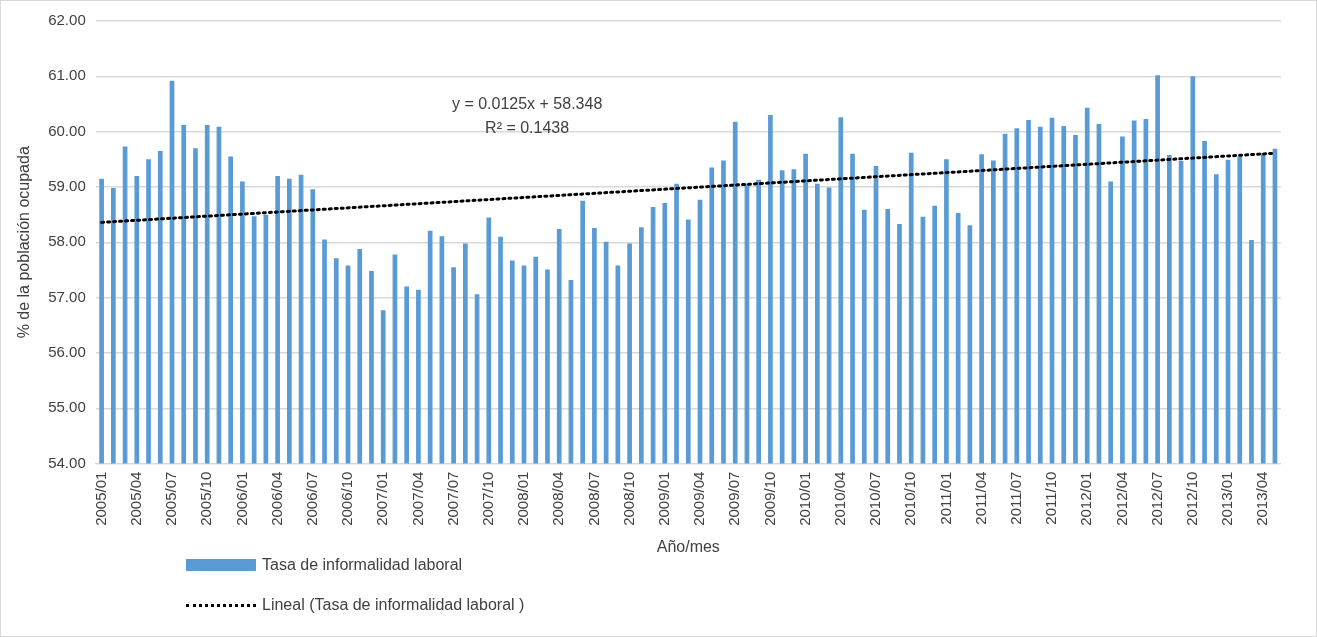 Image resolution: width=1317 pixels, height=637 pixels. Describe the element at coordinates (1227, 498) in the screenshot. I see `x-tick-label: 2013/01` at that location.